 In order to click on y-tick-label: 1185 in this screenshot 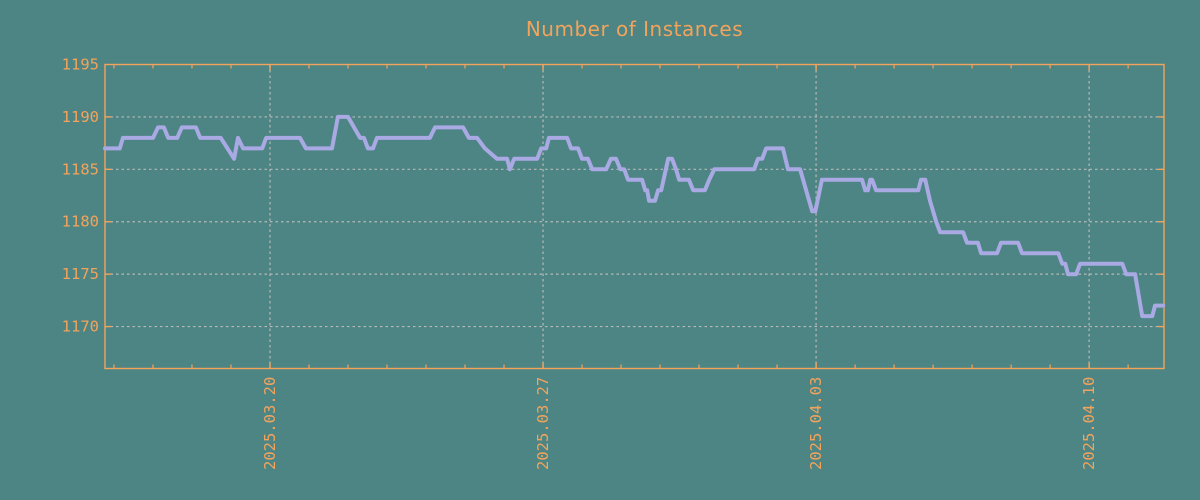, I will do `click(80, 169)`.